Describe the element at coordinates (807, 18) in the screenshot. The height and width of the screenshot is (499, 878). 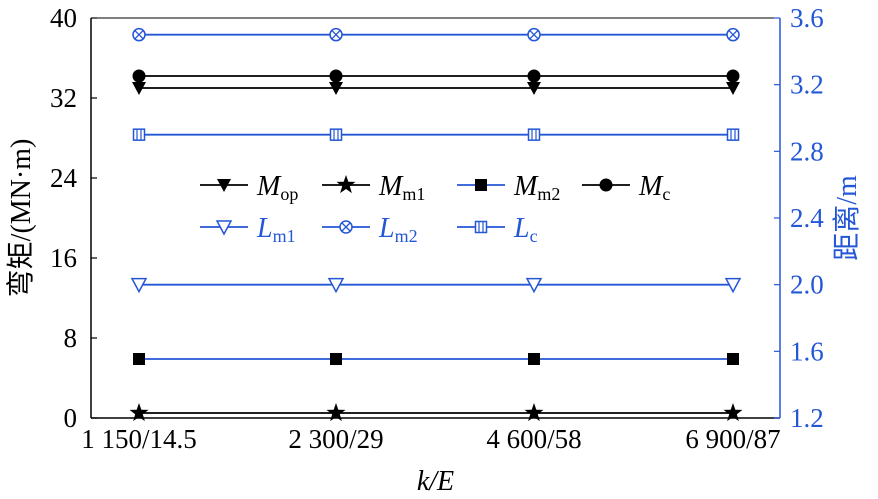
I see `right-tick-label: 3.6` at that location.